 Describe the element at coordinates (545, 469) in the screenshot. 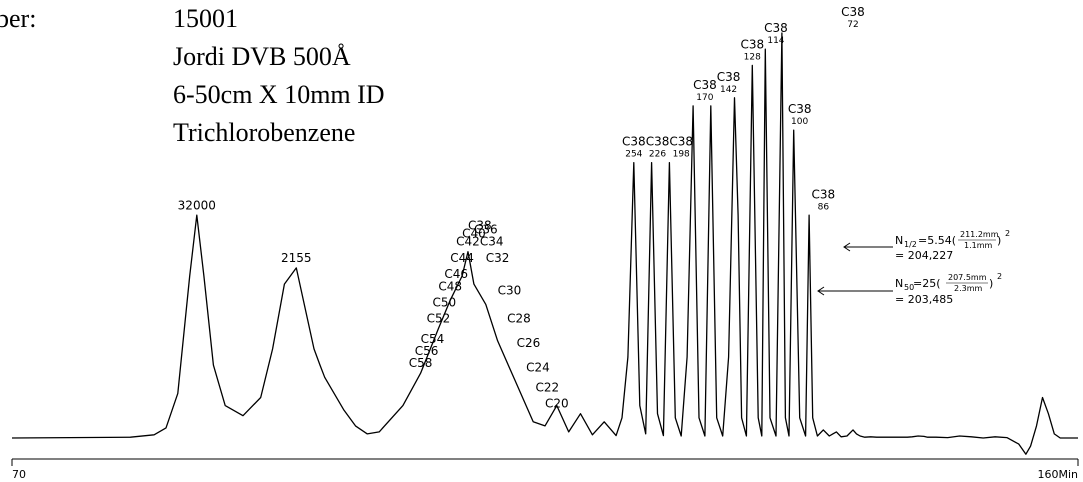

I see `x-axis: 70 160Min` at that location.